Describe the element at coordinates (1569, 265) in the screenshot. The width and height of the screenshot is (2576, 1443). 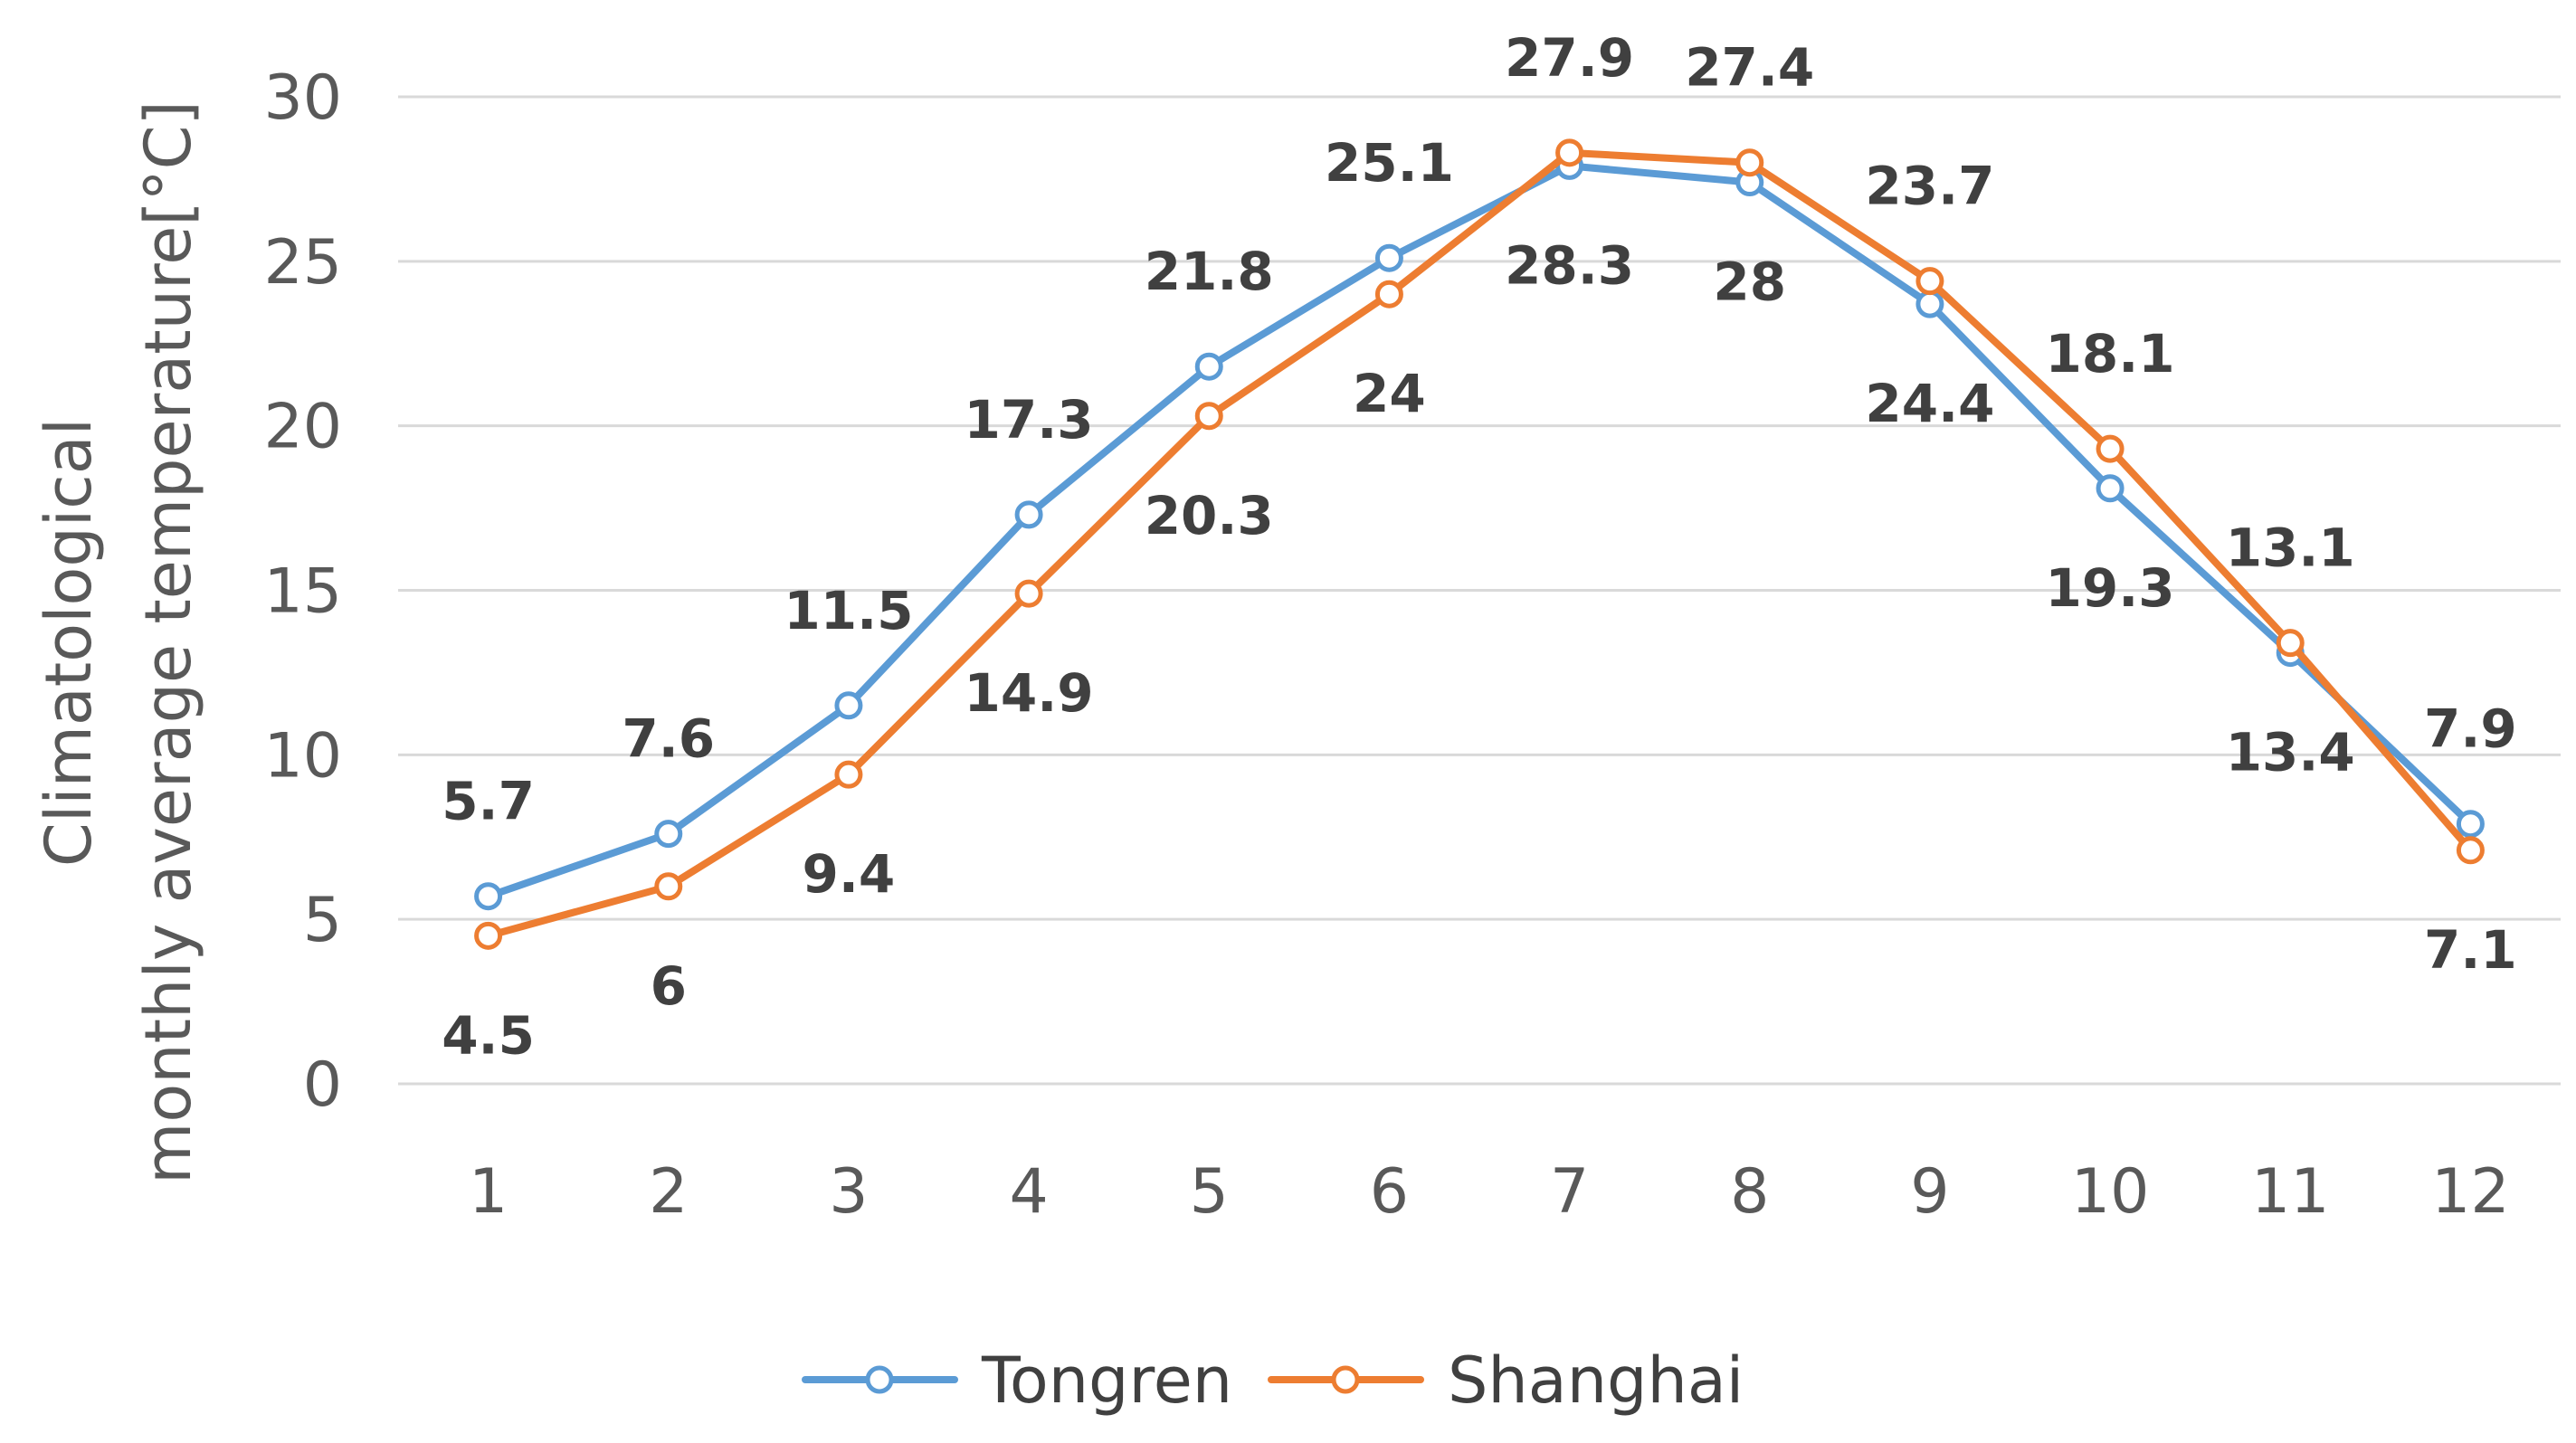
I see `data-label-shanghai-7: 28.3` at that location.